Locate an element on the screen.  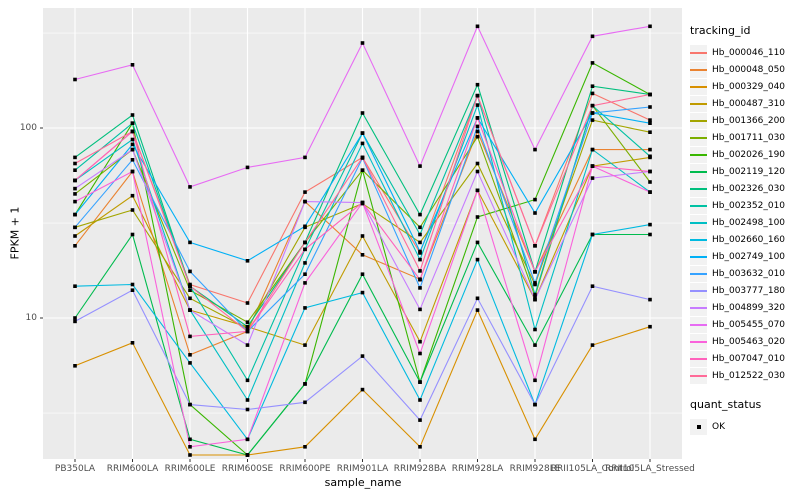
legend-item: Hb_000048_050 is located at coordinates (737, 69).